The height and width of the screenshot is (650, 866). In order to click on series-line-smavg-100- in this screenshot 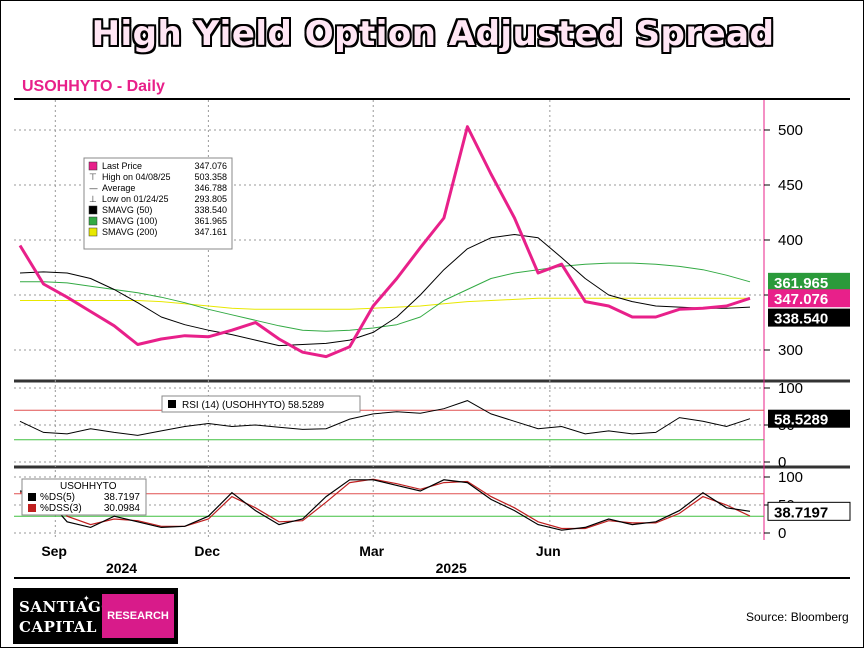, I will do `click(385, 297)`.